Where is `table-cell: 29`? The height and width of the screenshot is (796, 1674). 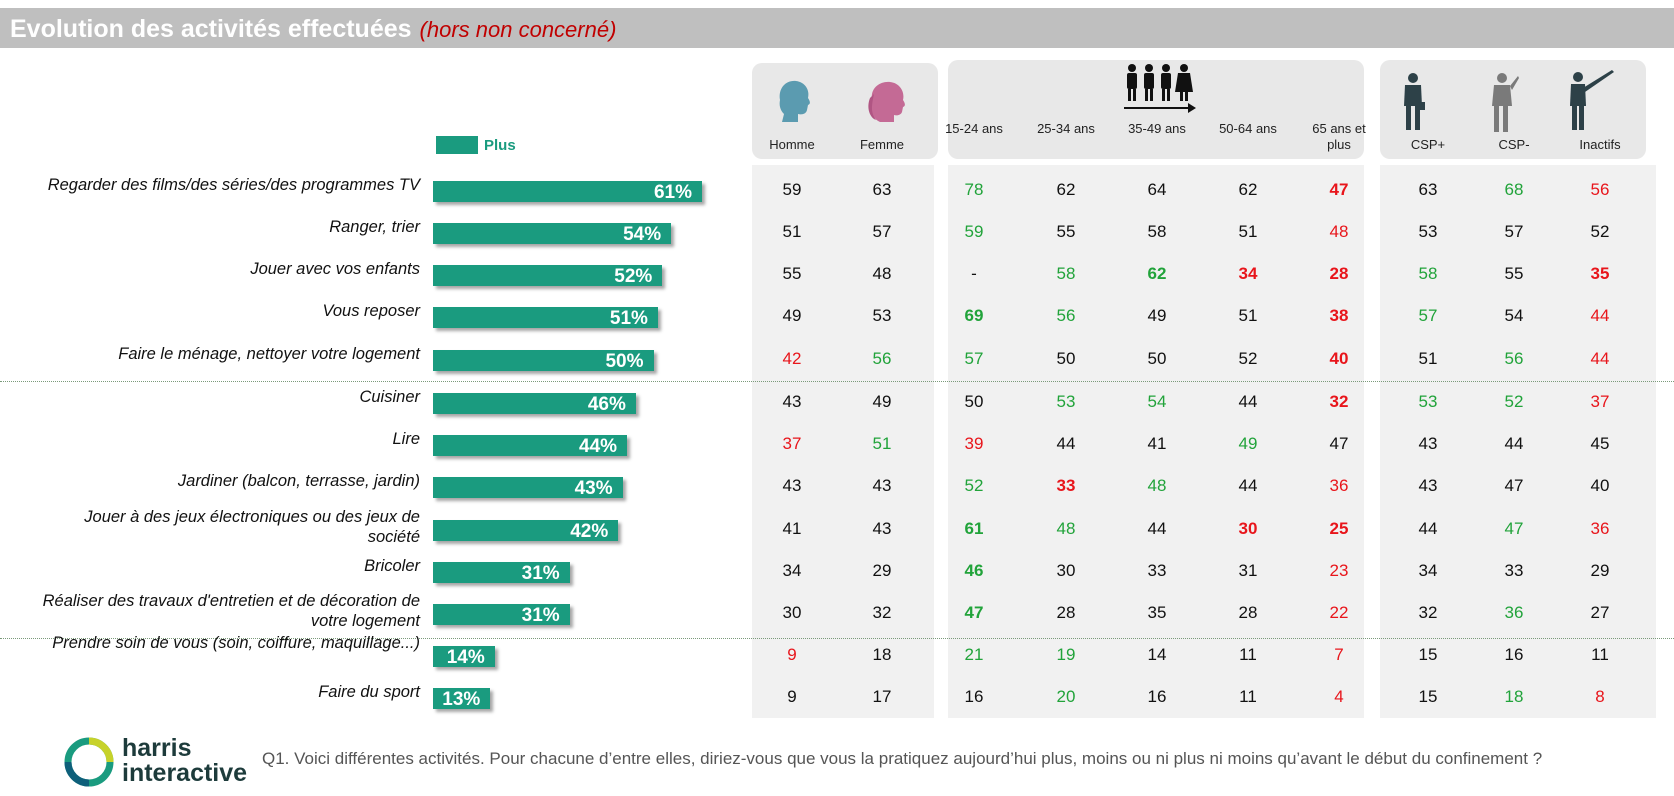
table-cell: 29 is located at coordinates (1600, 570).